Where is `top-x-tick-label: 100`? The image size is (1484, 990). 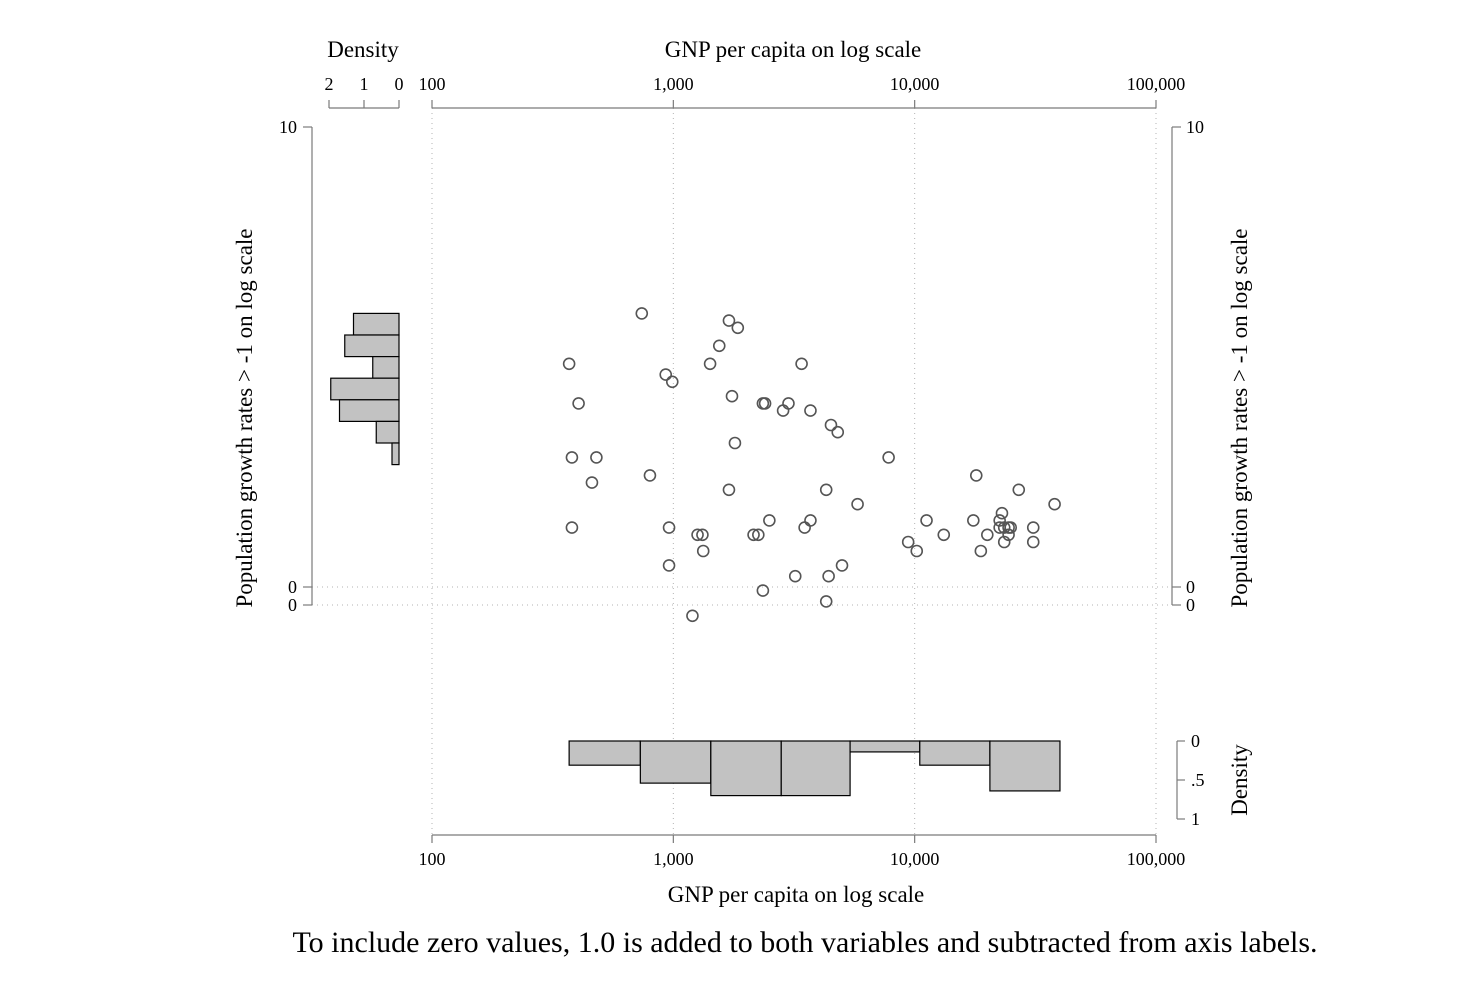
top-x-tick-label: 100 is located at coordinates (432, 84).